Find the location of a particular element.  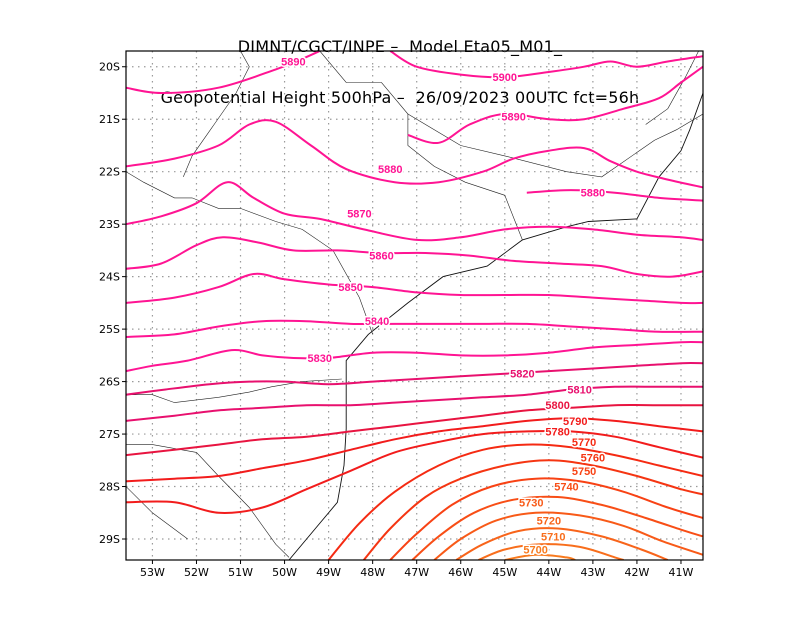

contour-label-5710: 5710 is located at coordinates (553, 537).